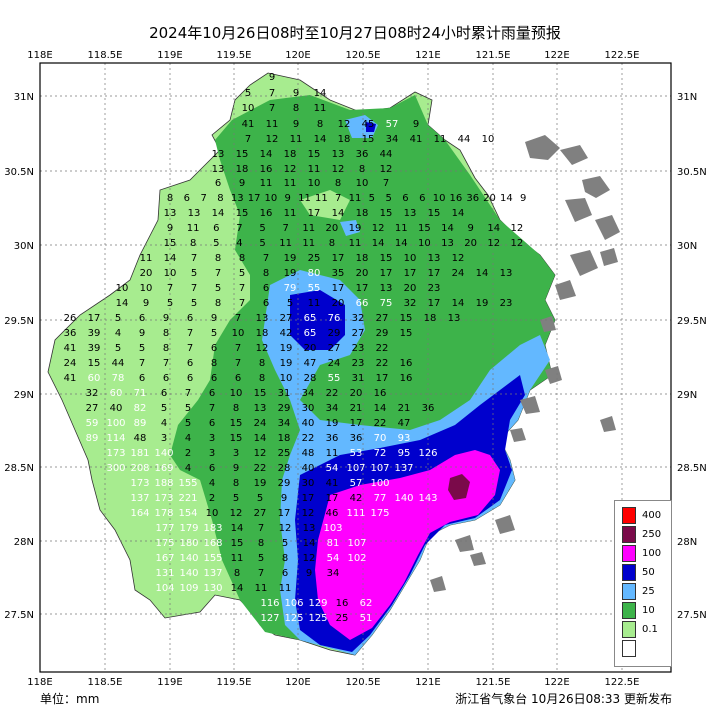 Image resolution: width=710 pixels, height=710 pixels. Describe the element at coordinates (164, 558) in the screenshot. I see `station-value: 167` at that location.